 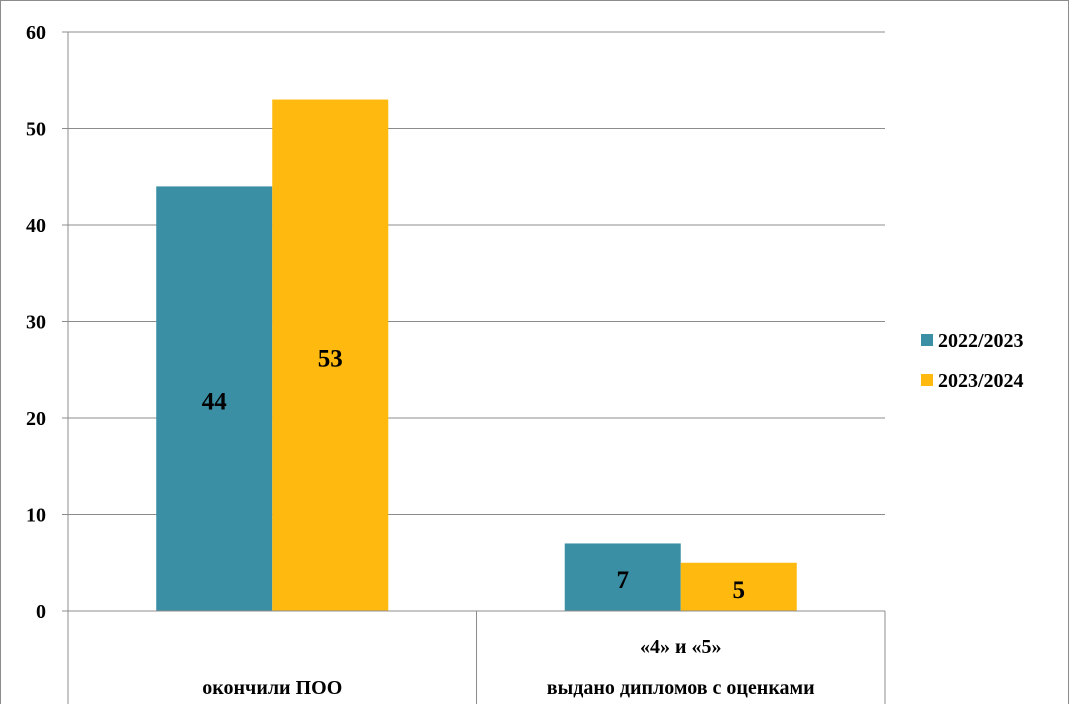 I want to click on y-tick-label: 20, so click(x=36, y=419).